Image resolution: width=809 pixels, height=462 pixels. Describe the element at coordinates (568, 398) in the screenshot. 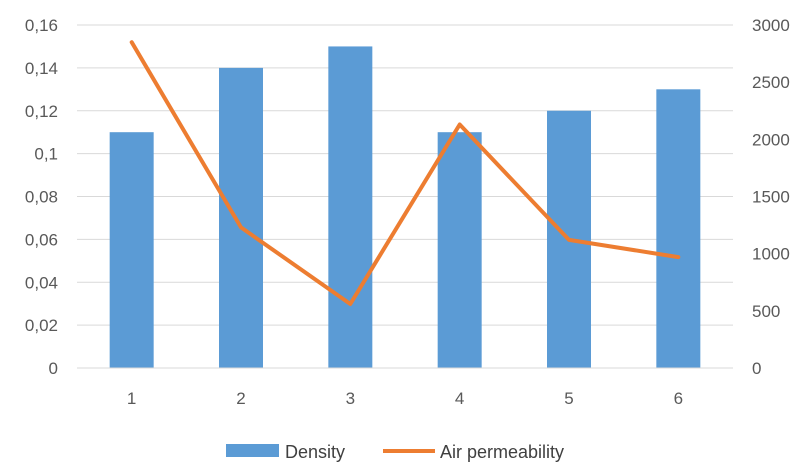

I see `x-axis-tick-label: 5` at that location.